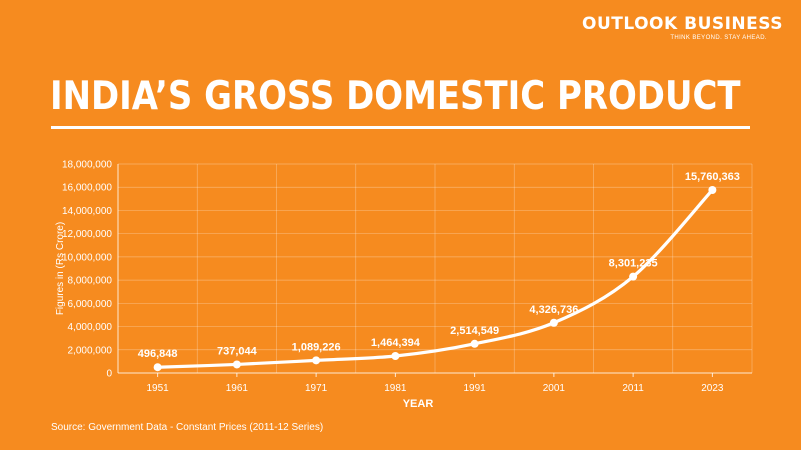 This screenshot has height=450, width=801. What do you see at coordinates (474, 331) in the screenshot?
I see `data-label: 2,514,549` at bounding box center [474, 331].